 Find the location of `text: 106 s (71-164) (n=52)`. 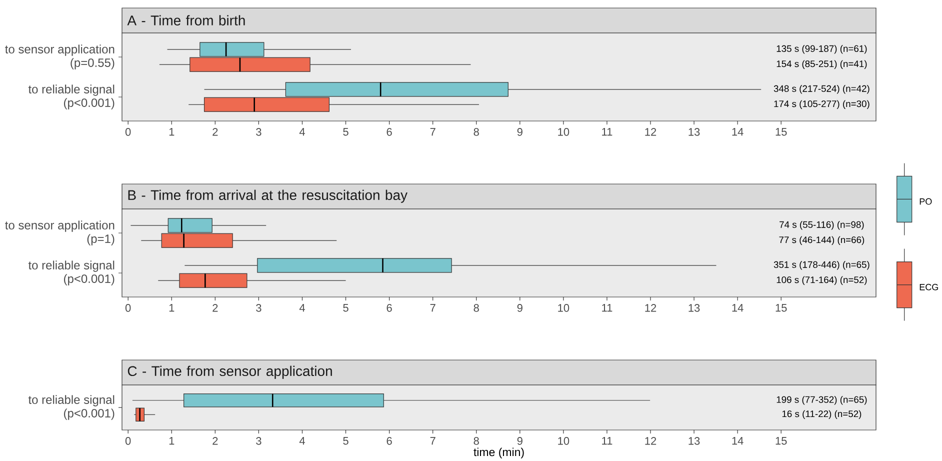

text: 106 s (71-164) (n=52) is located at coordinates (821, 280).